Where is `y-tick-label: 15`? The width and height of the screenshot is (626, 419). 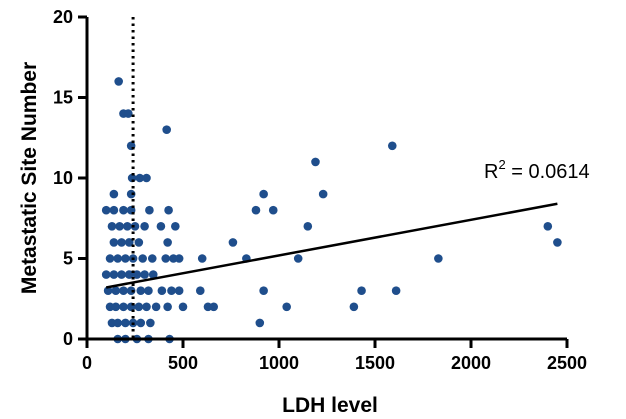 y-tick-label: 15 is located at coordinates (63, 98).